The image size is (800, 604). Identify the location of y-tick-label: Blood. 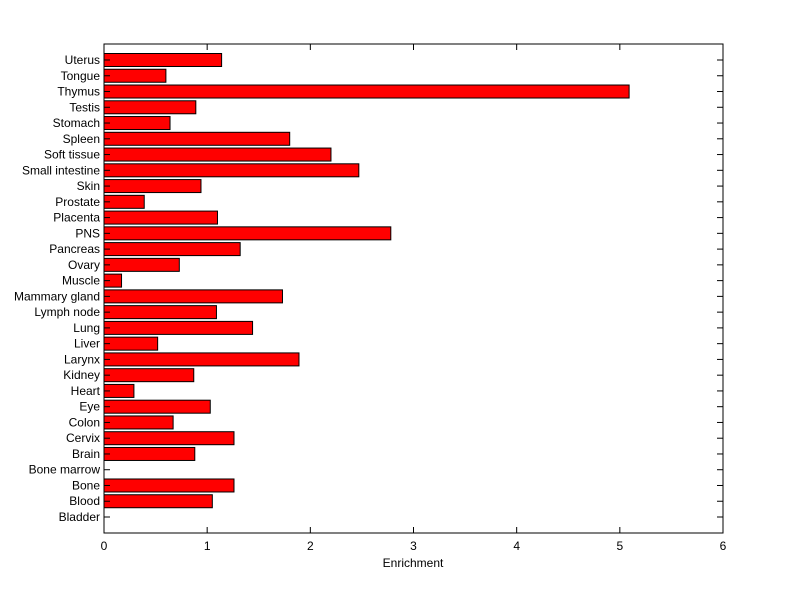
(84, 501).